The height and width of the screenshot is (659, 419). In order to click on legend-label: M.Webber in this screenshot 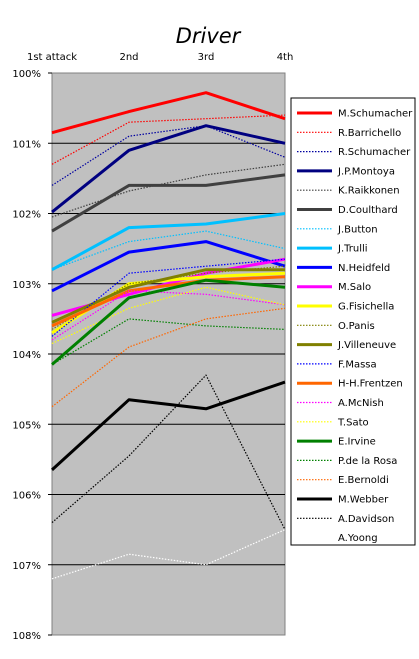, I will do `click(363, 500)`.